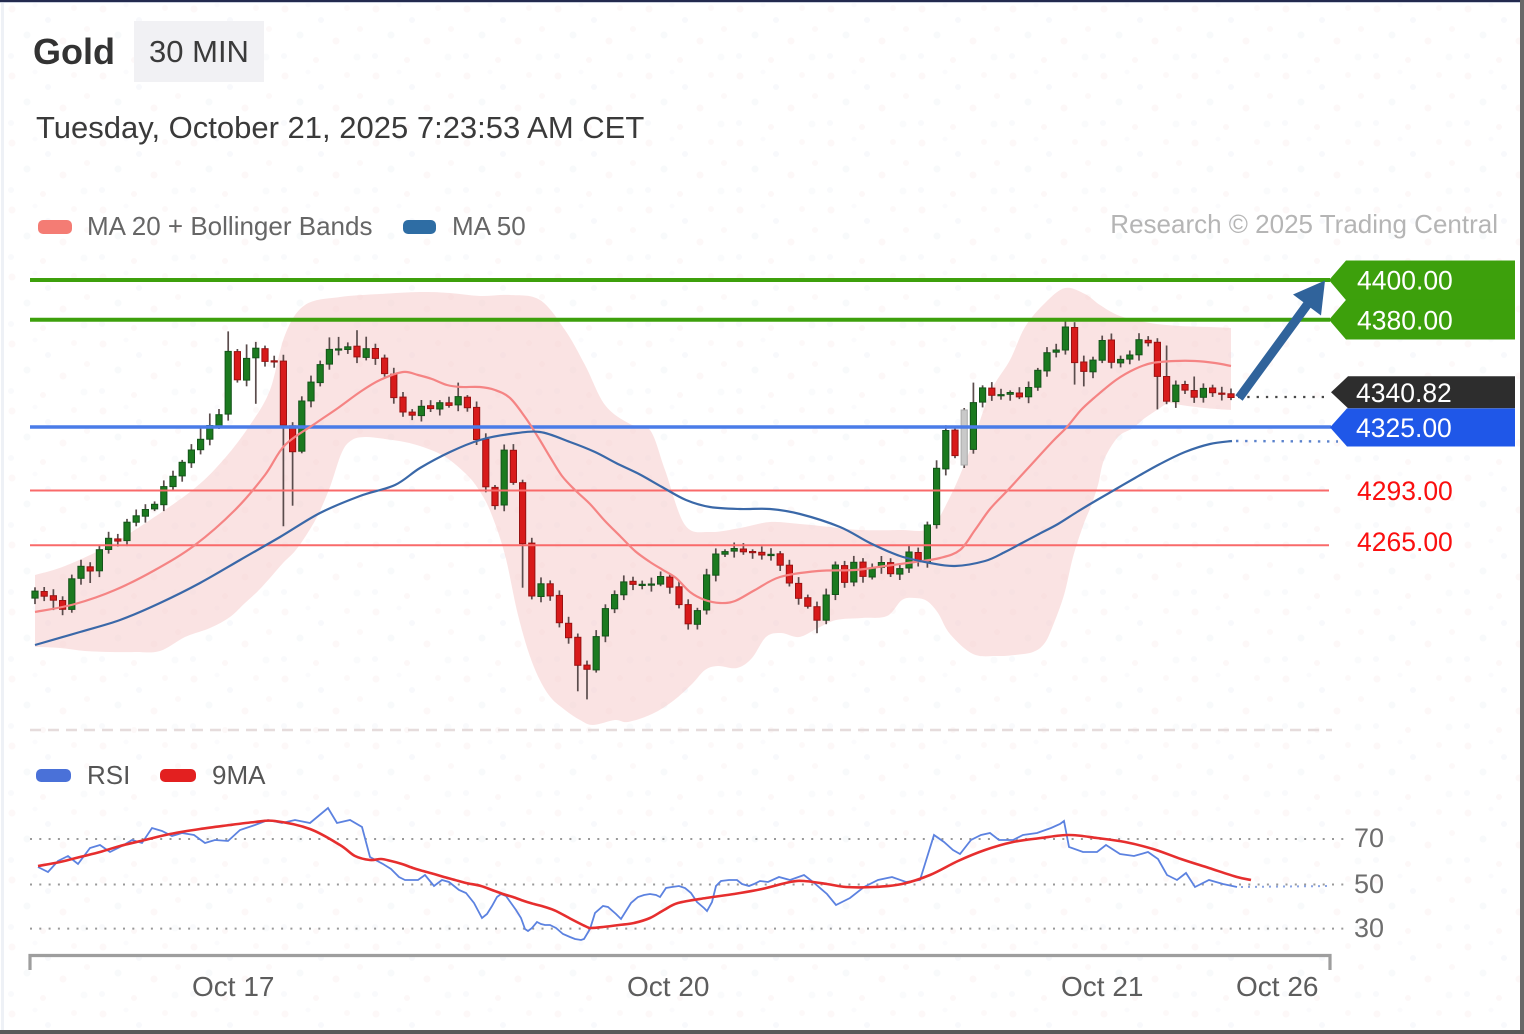 The width and height of the screenshot is (1524, 1034). What do you see at coordinates (1405, 542) in the screenshot?
I see `svg-text: 4265.00` at bounding box center [1405, 542].